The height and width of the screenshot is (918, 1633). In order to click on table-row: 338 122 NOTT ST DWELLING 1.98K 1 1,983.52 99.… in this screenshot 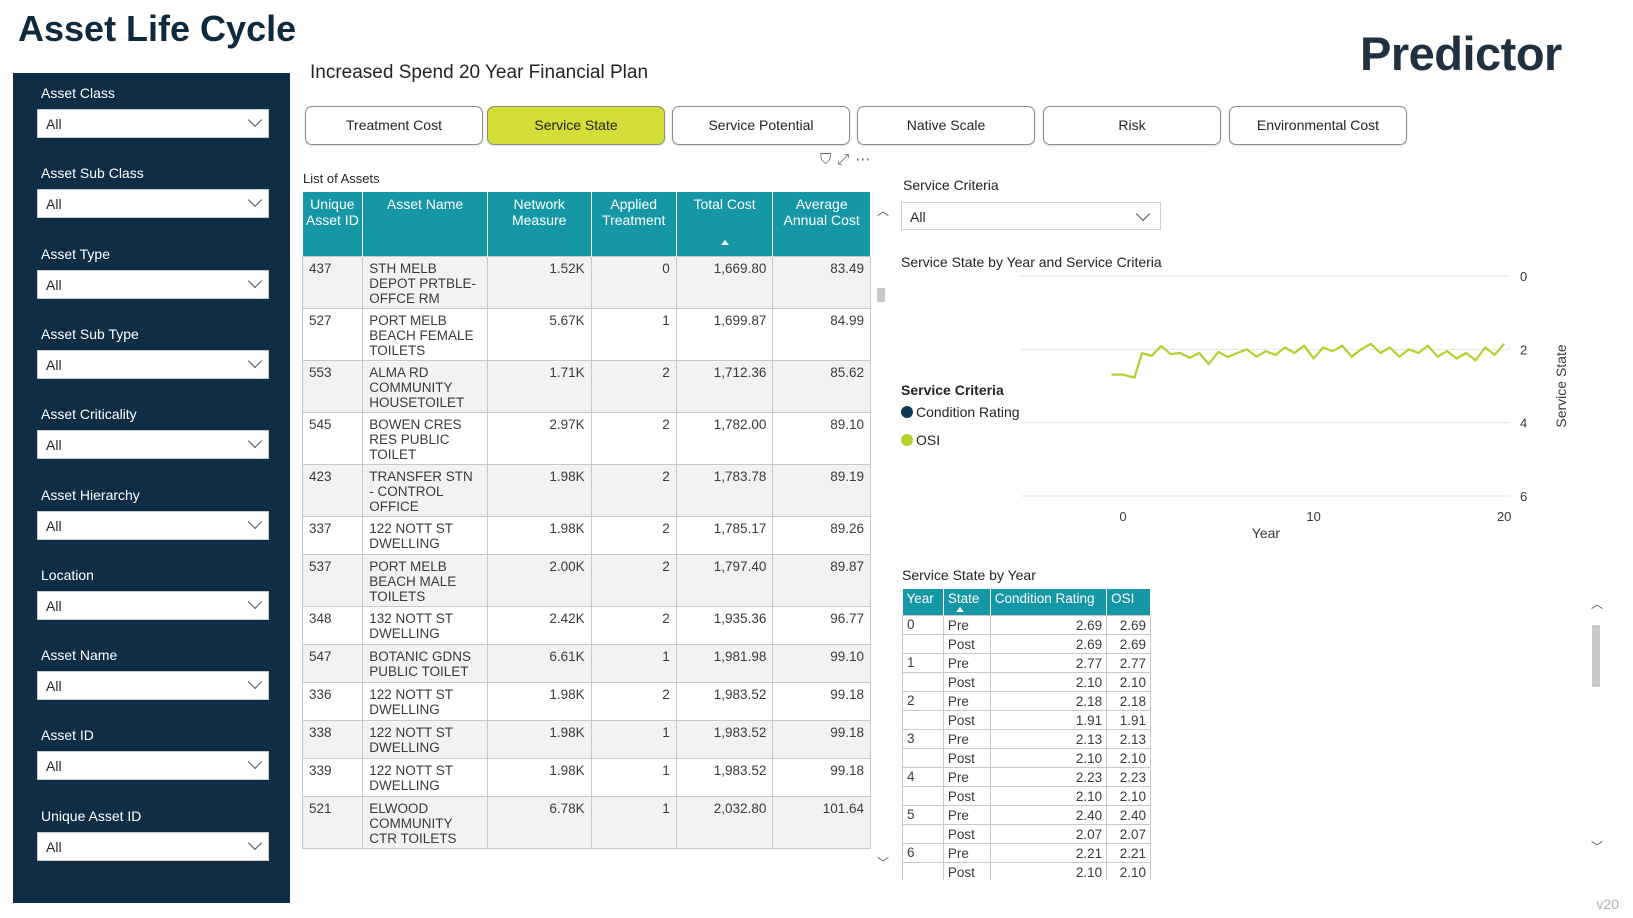, I will do `click(586, 739)`.